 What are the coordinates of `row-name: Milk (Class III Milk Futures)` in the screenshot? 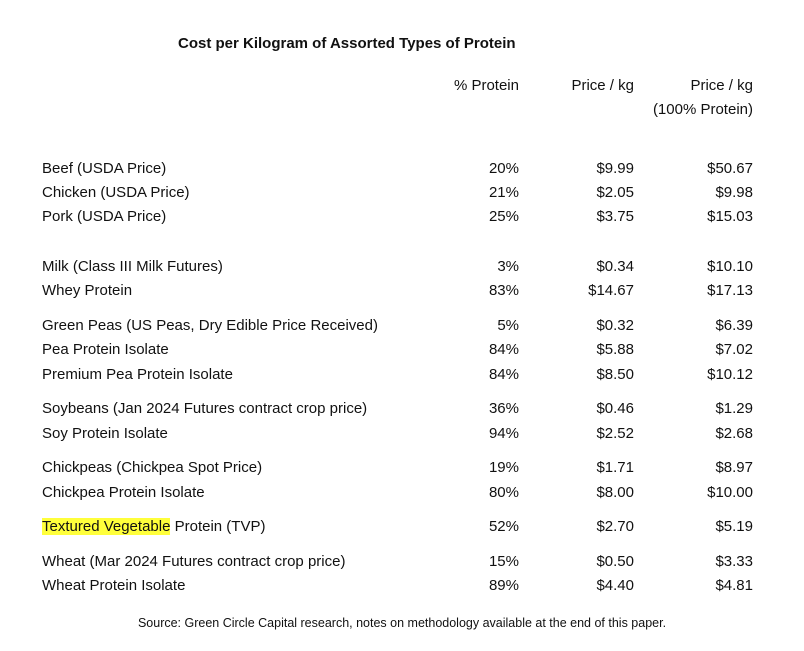 It's located at (132, 266).